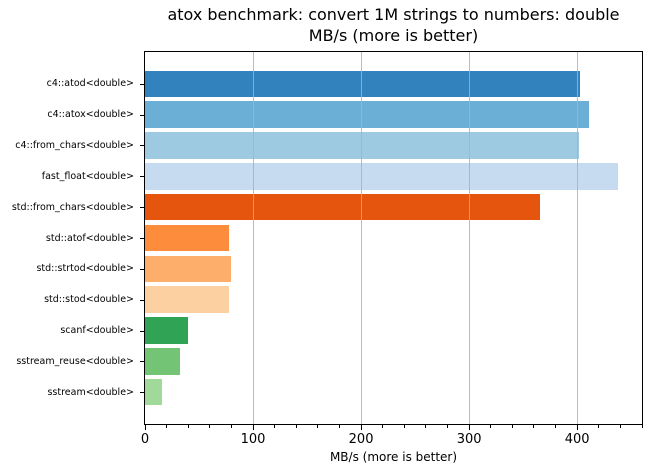 The width and height of the screenshot is (649, 475). I want to click on y-tick-label: std::atof<double>, so click(89, 238).